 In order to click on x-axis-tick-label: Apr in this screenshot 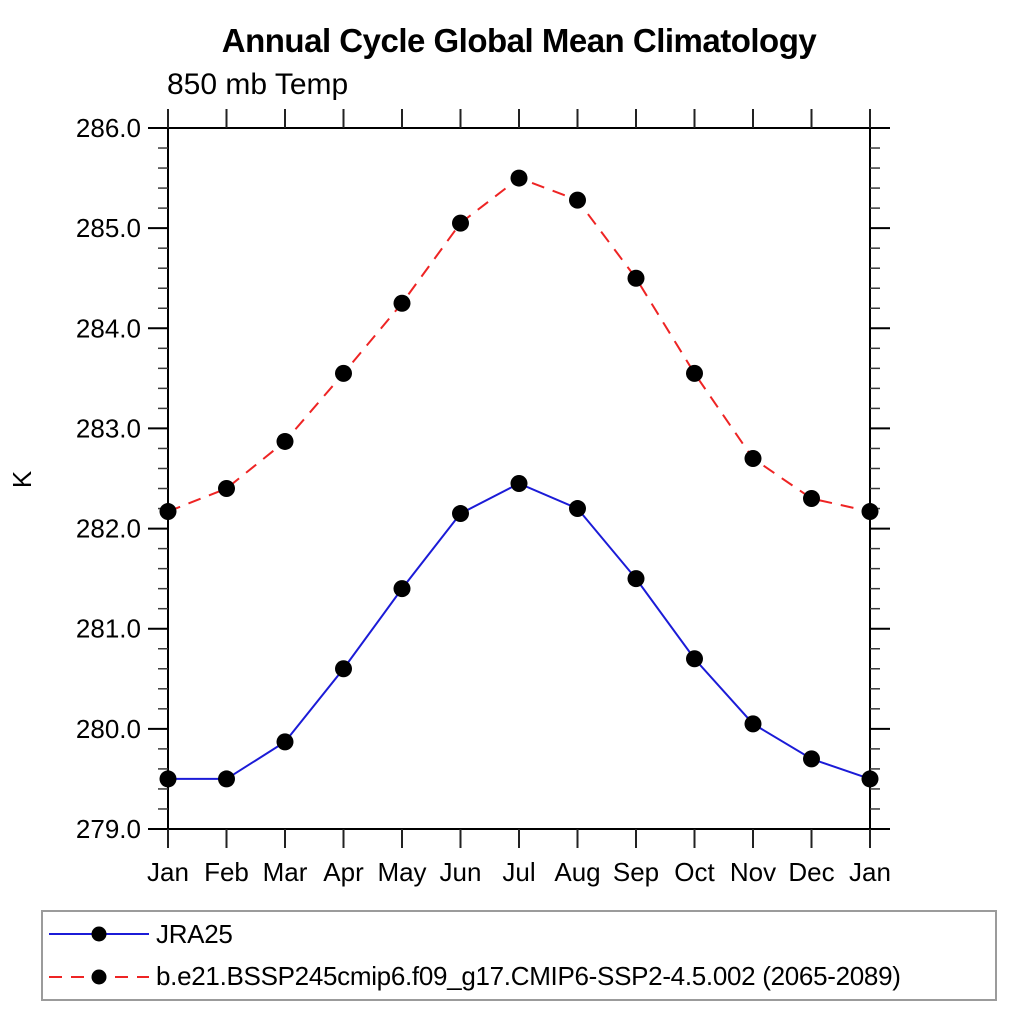, I will do `click(343, 872)`.